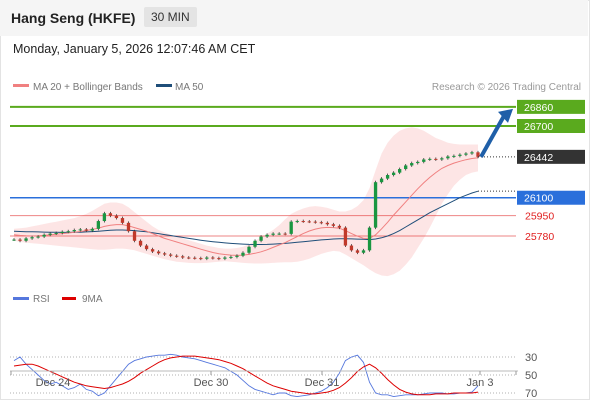 This screenshot has width=590, height=400. I want to click on rsi-legend-swatch, so click(21, 298).